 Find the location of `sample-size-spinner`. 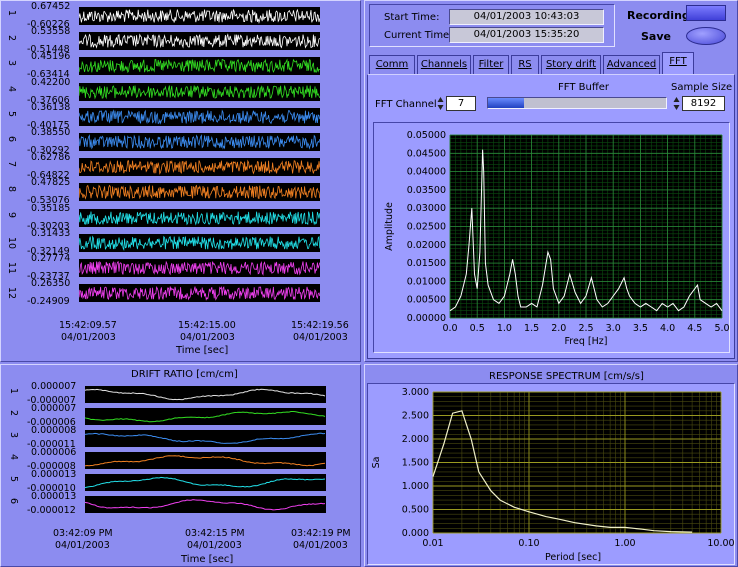

sample-size-spinner is located at coordinates (676, 103).